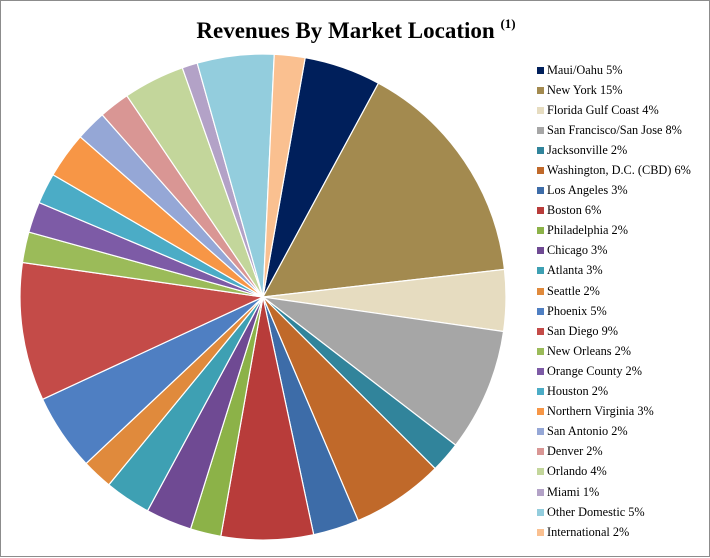 The image size is (710, 558). Describe the element at coordinates (603, 109) in the screenshot. I see `legend-label: Florida Gulf Coast 4%` at that location.